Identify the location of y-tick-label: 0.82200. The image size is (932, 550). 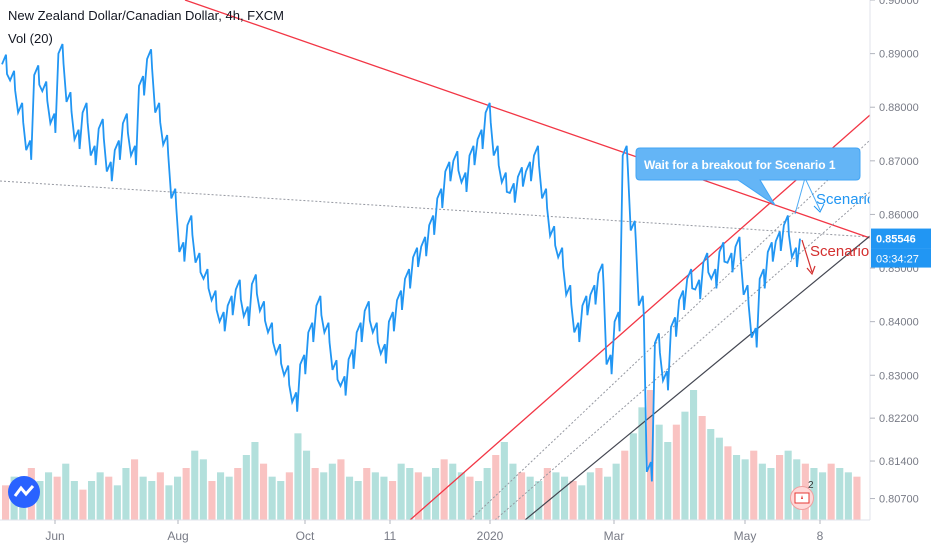
(899, 419).